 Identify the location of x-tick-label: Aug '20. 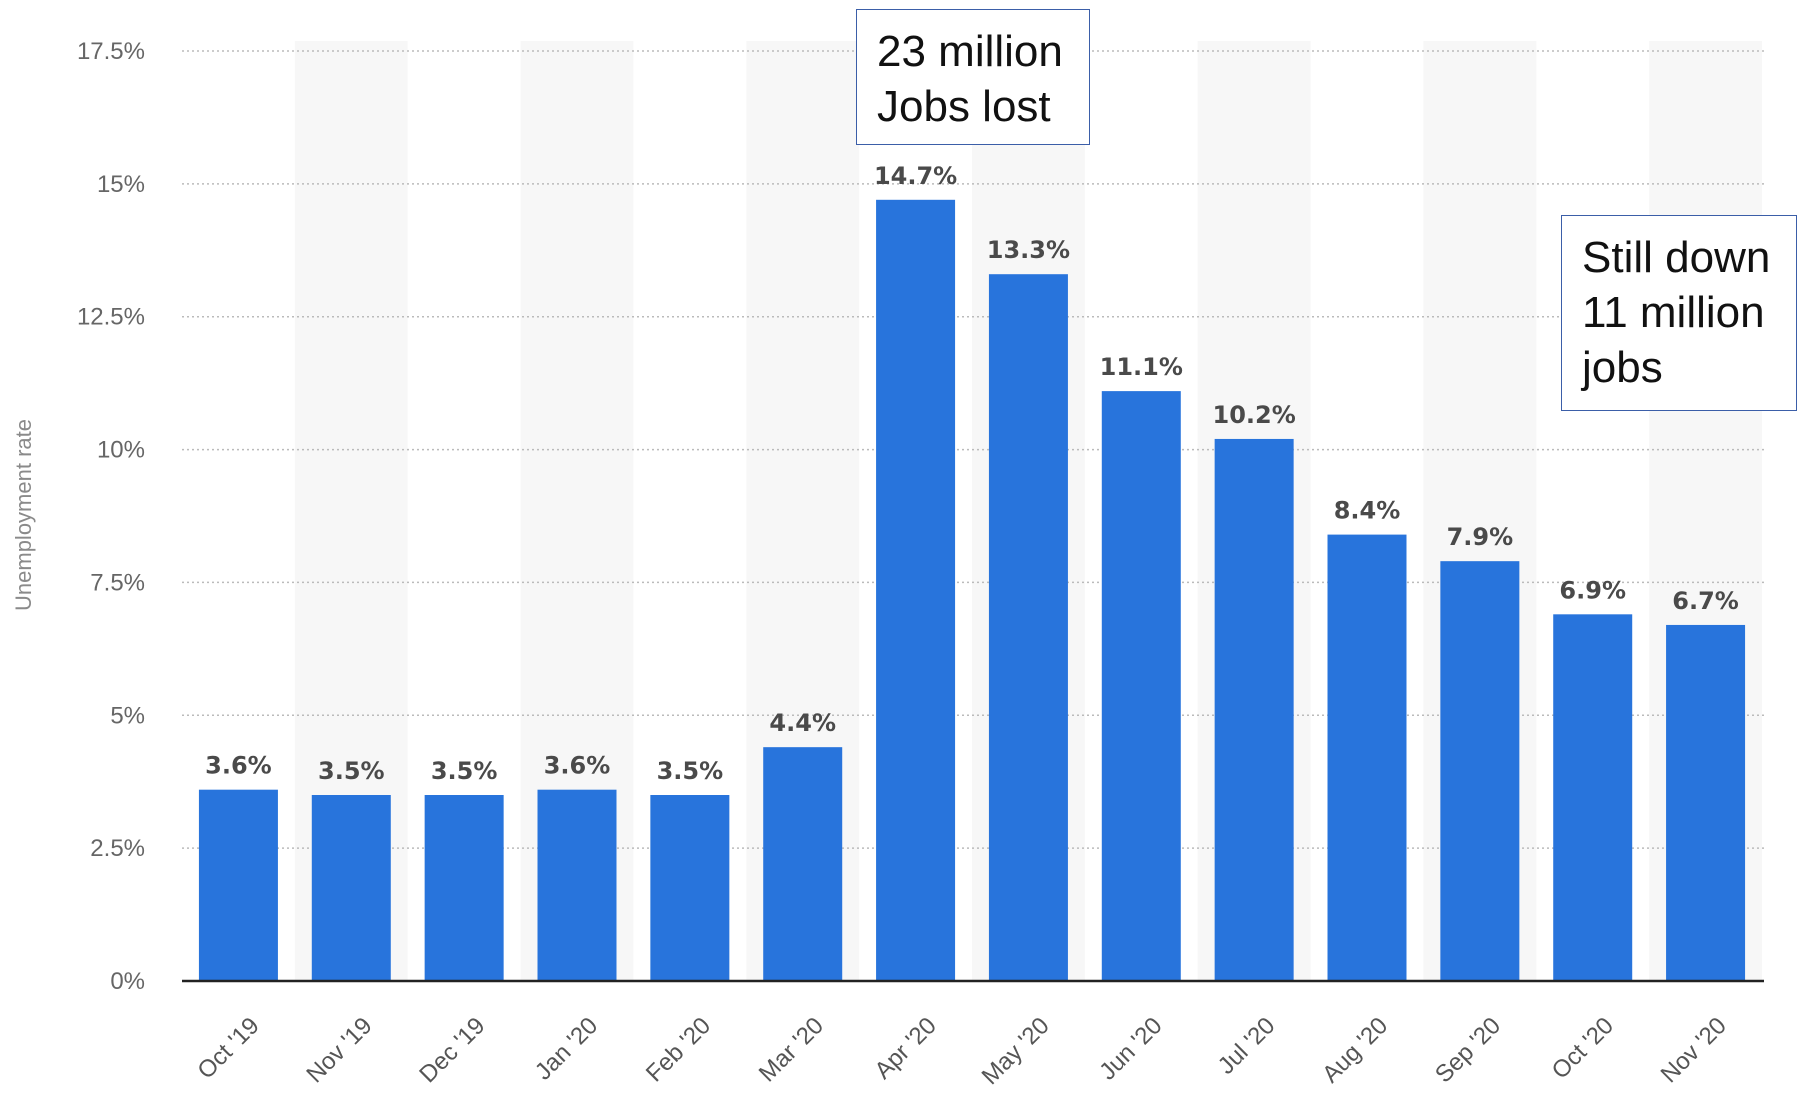
(1355, 1050).